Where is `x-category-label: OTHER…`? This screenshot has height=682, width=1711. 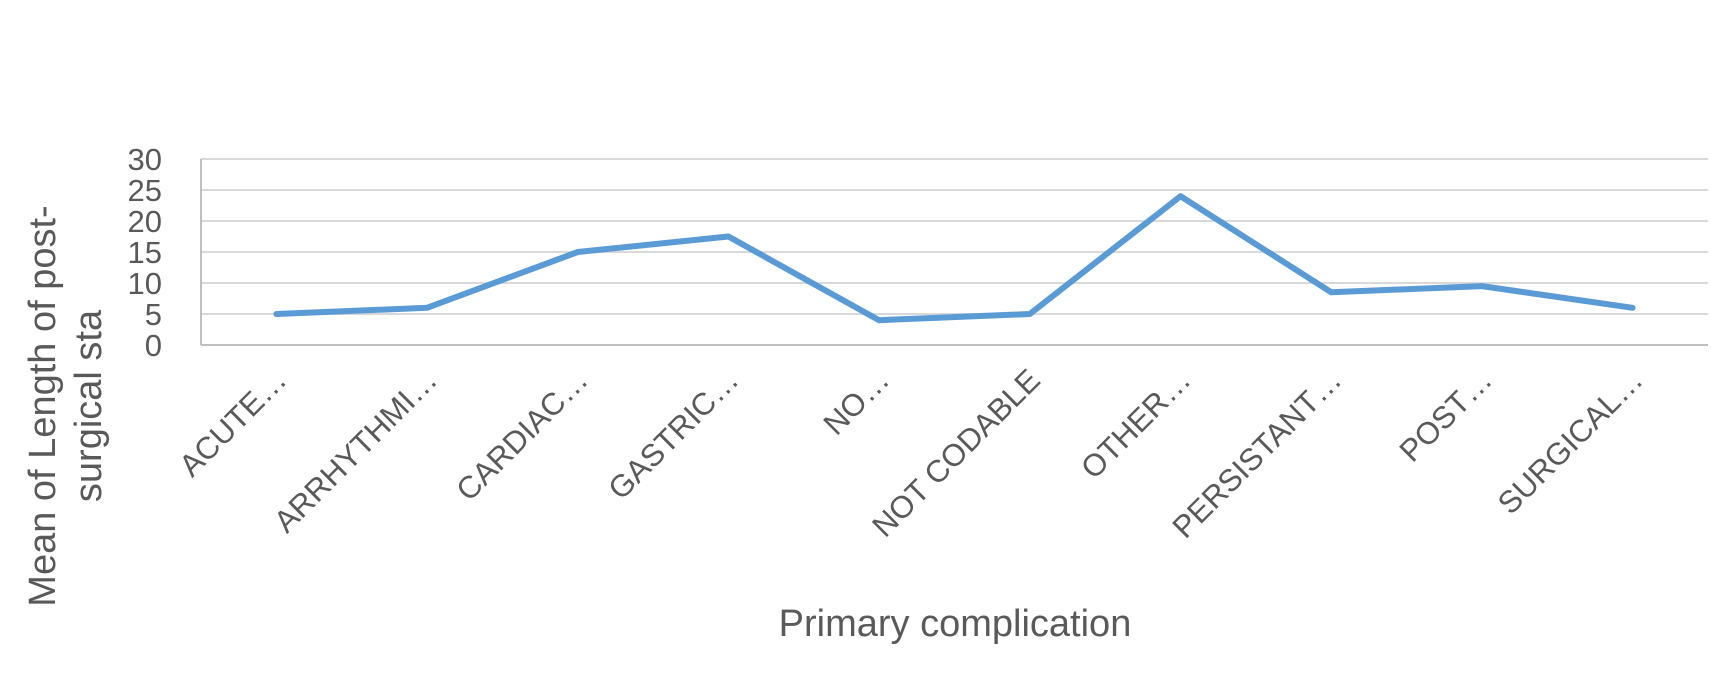 x-category-label: OTHER… is located at coordinates (1135, 423).